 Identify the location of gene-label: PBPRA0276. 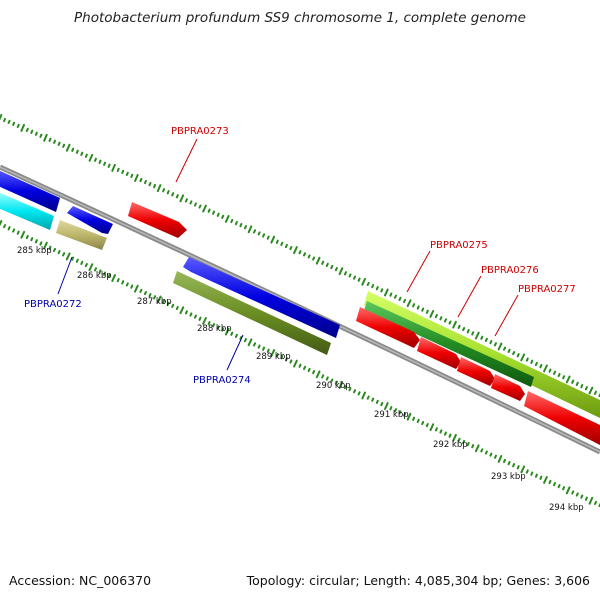
(510, 270).